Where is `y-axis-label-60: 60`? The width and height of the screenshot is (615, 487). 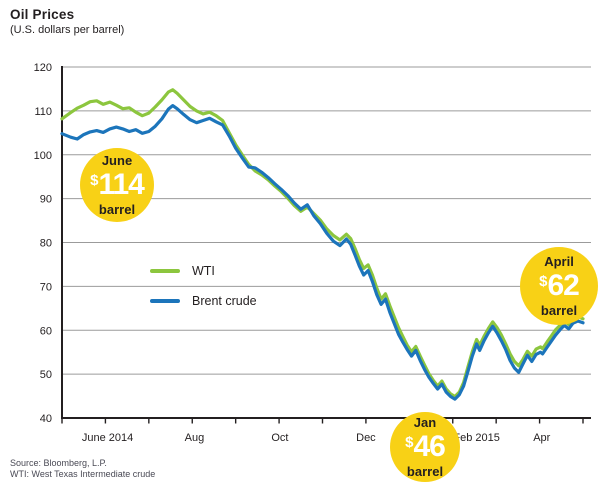 y-axis-label-60: 60 is located at coordinates (46, 331).